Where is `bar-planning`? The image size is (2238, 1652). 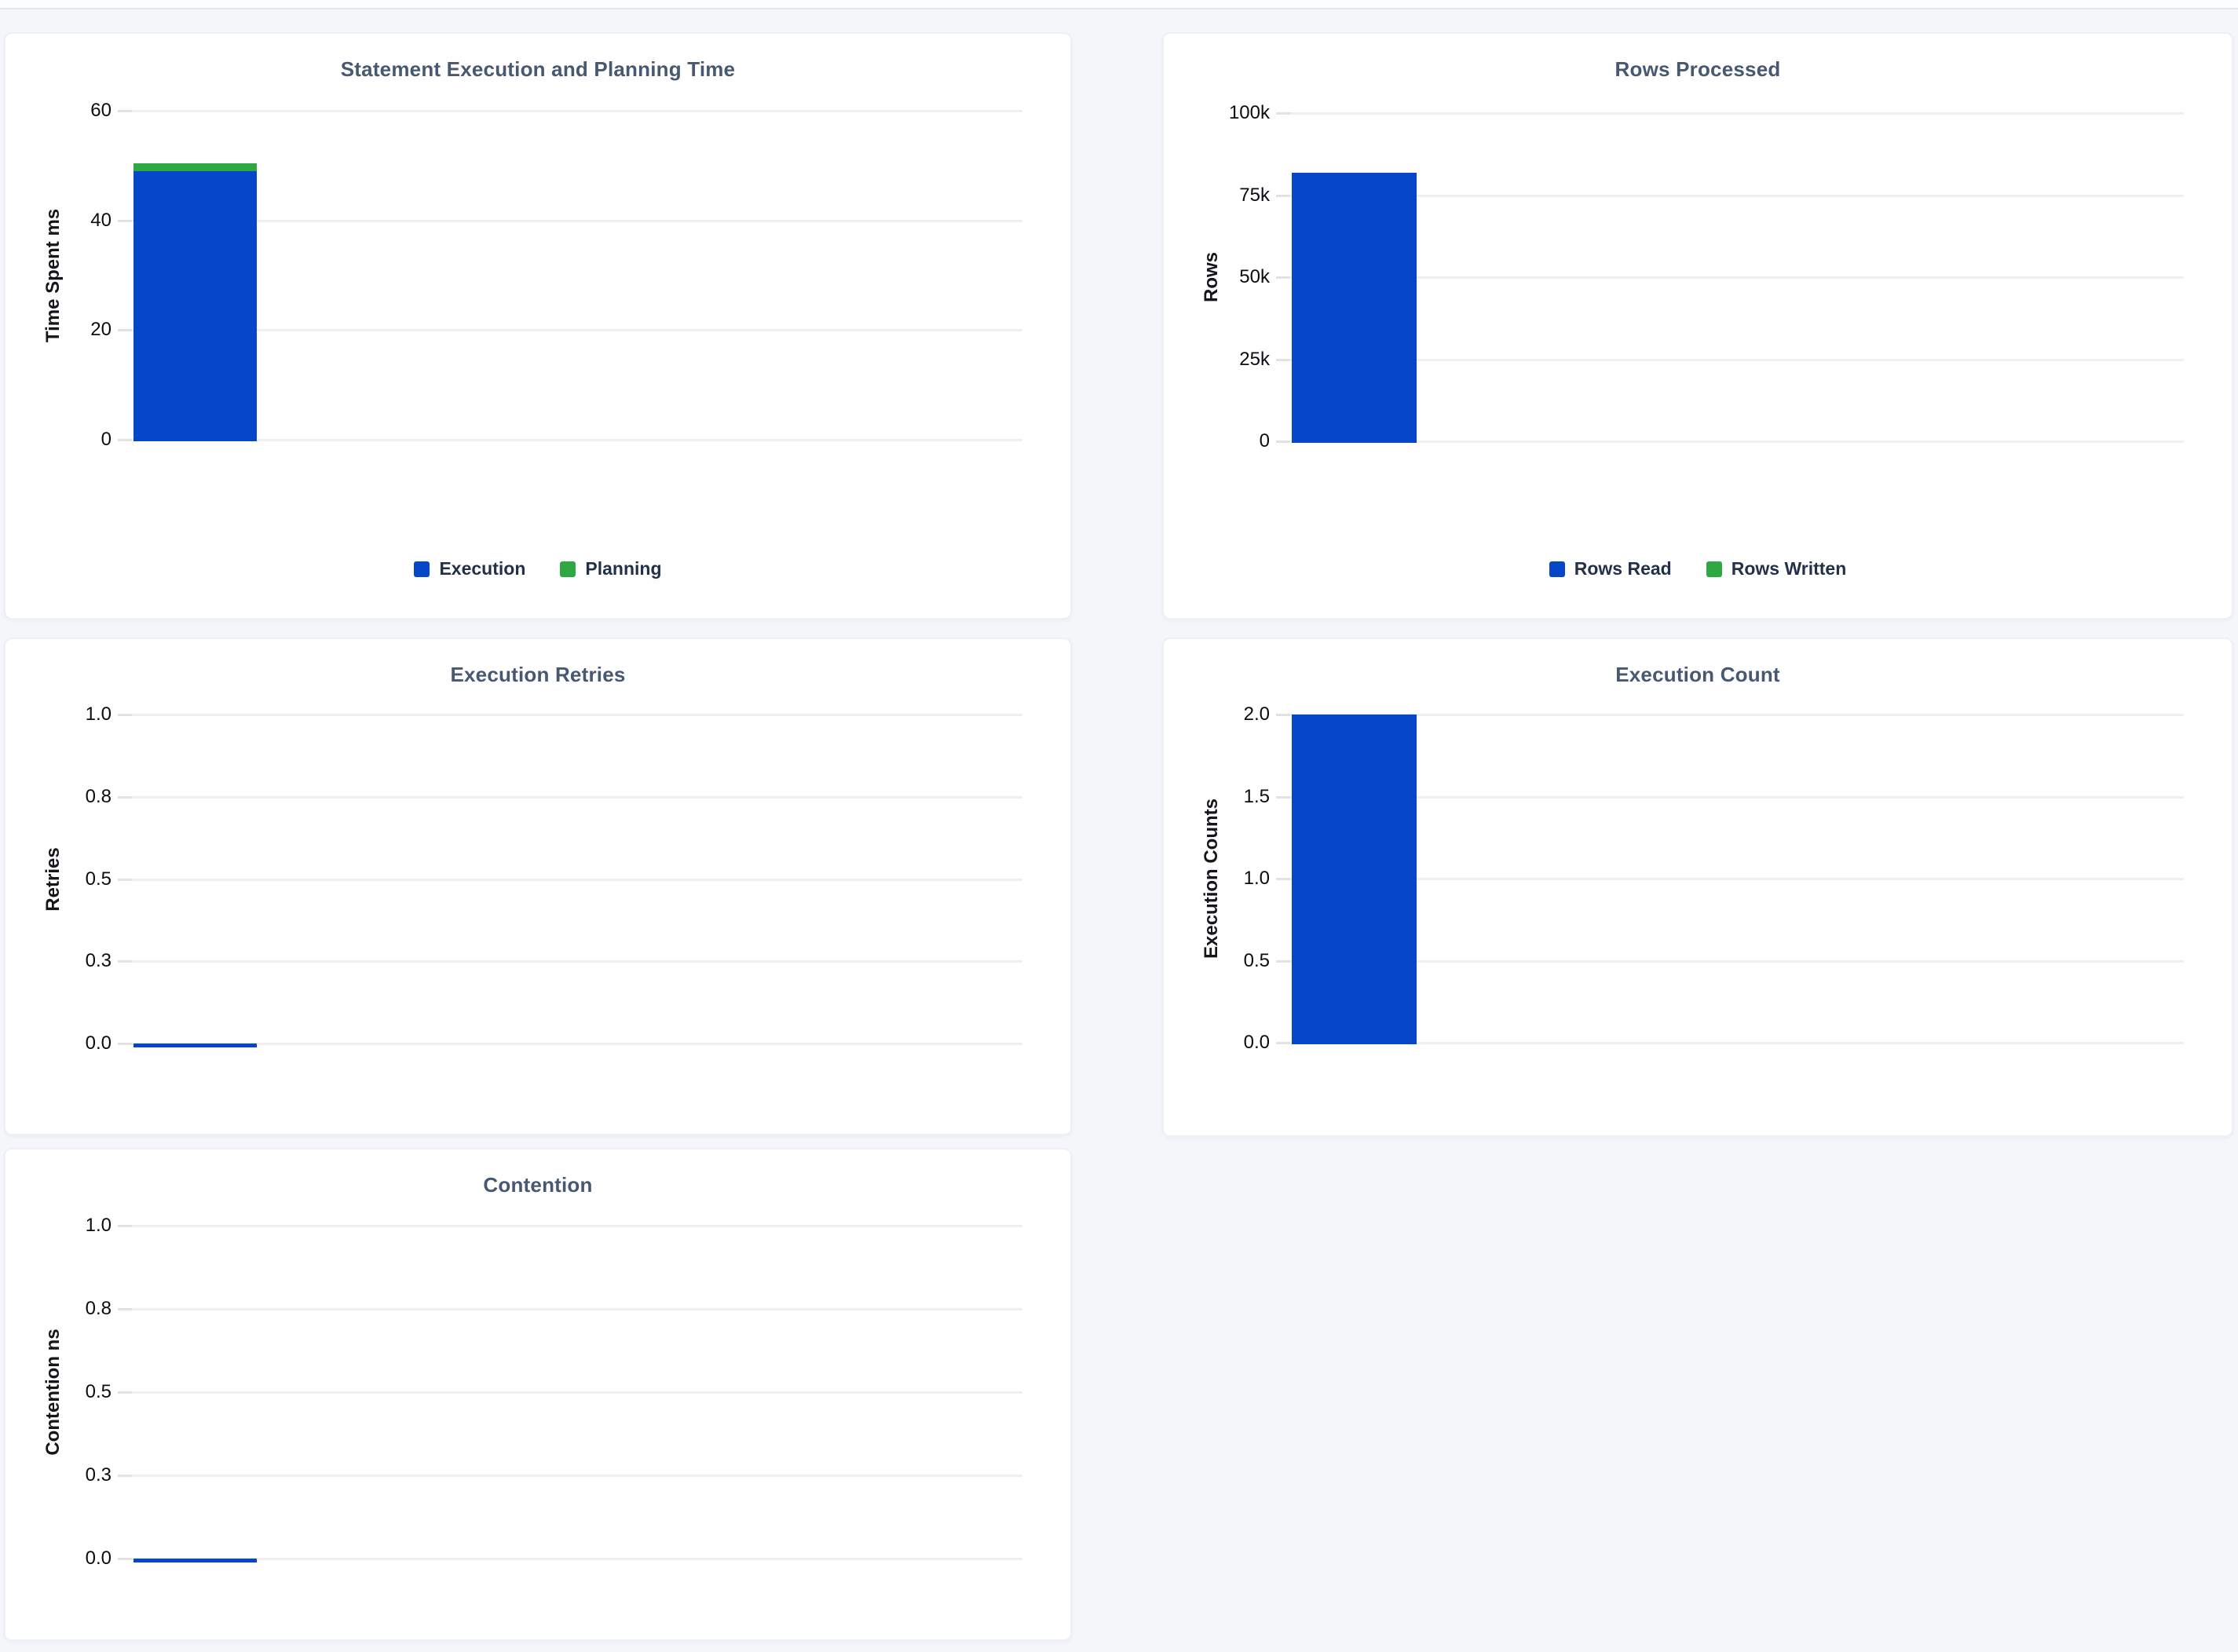 bar-planning is located at coordinates (195, 167).